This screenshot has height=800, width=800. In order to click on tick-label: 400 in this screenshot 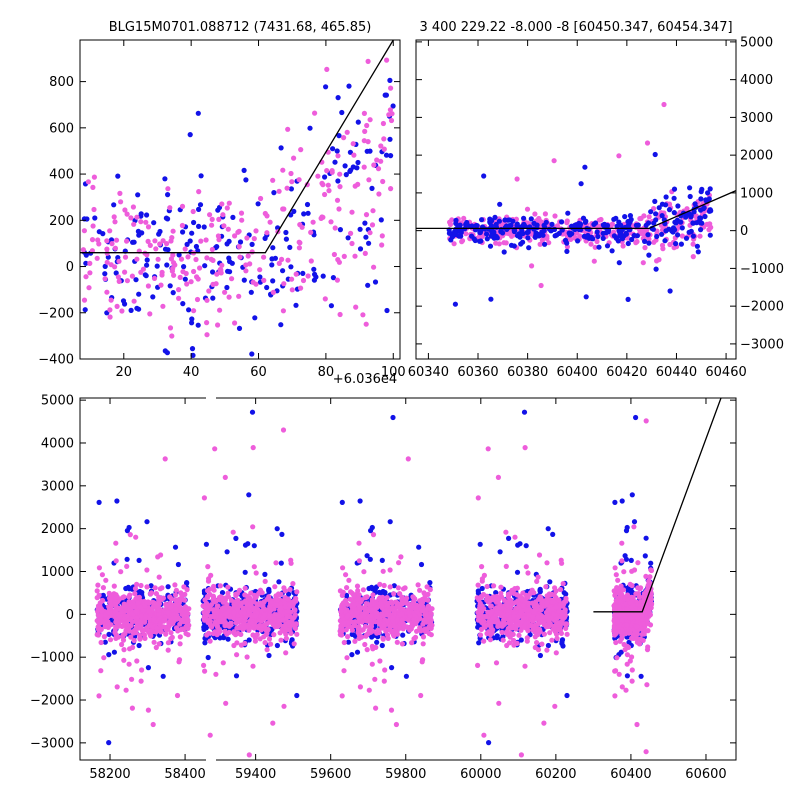, I will do `click(61, 175)`.